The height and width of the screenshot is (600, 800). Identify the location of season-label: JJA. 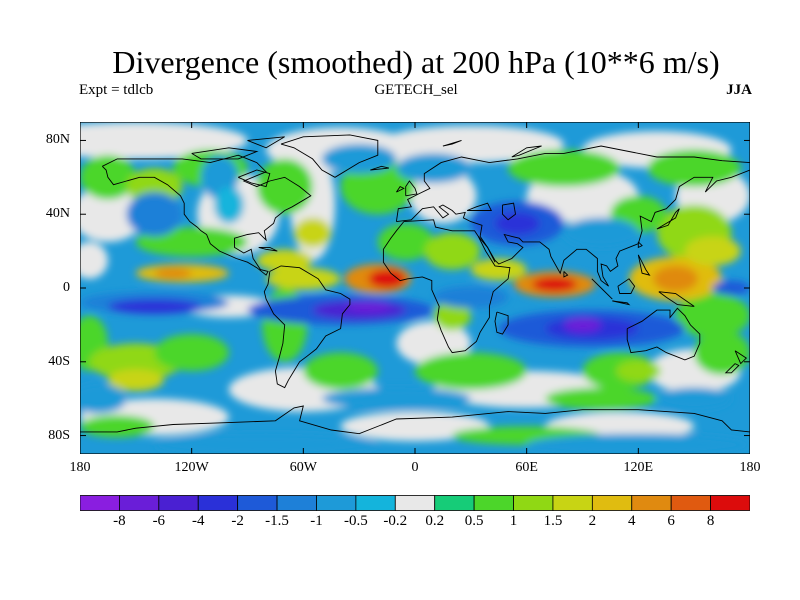
(739, 90).